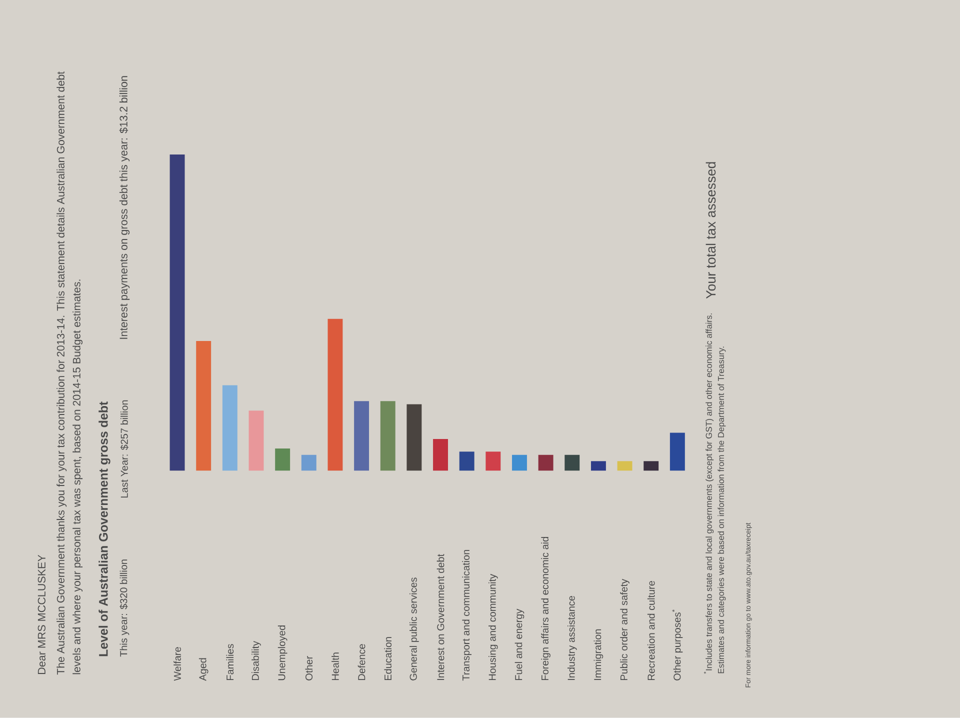 This screenshot has width=960, height=718. What do you see at coordinates (125, 608) in the screenshot?
I see `text: This year: $320 billion` at bounding box center [125, 608].